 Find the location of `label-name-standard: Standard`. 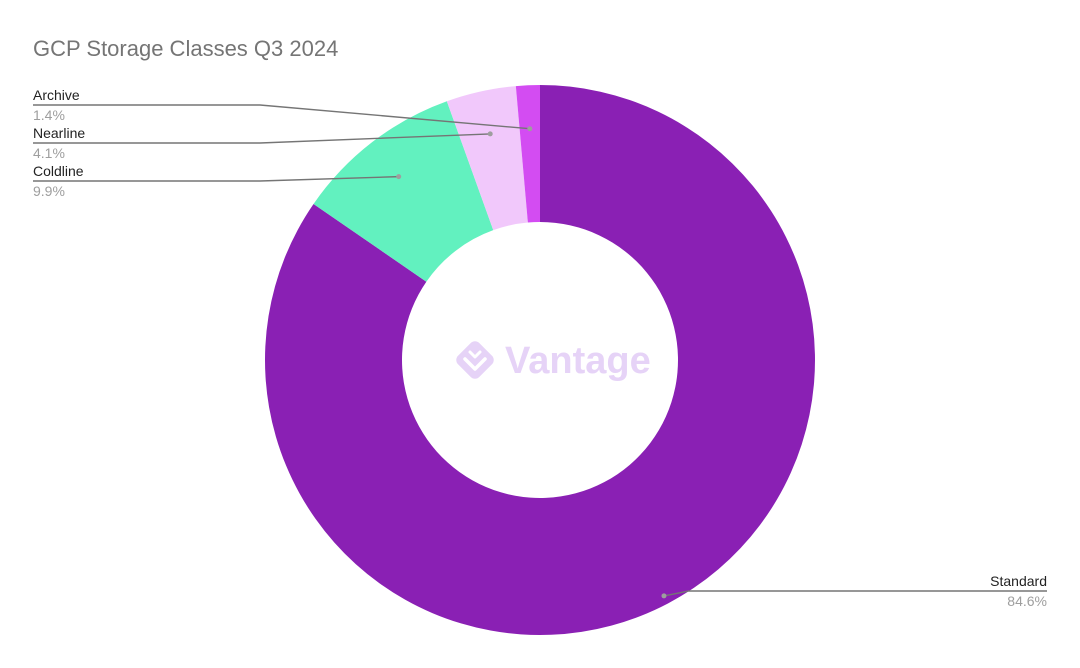

label-name-standard: Standard is located at coordinates (1018, 581).